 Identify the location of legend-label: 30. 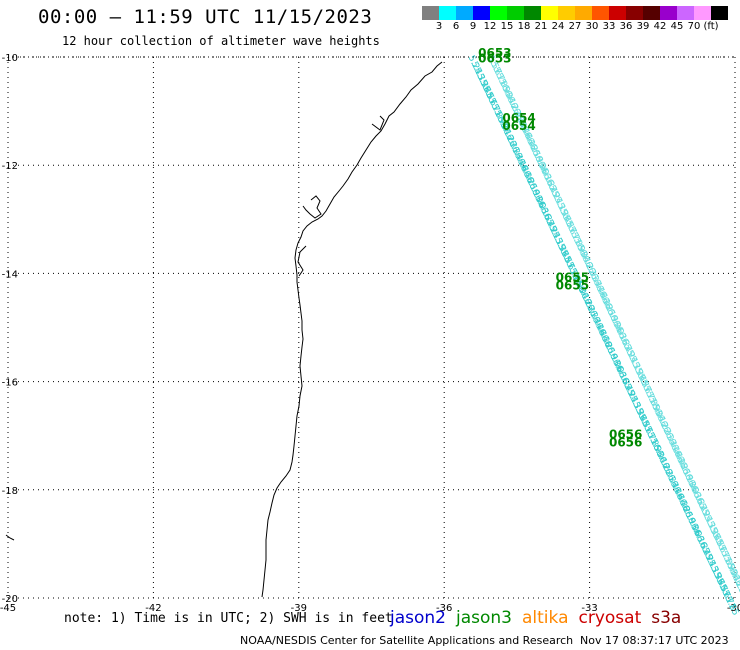
(592, 26).